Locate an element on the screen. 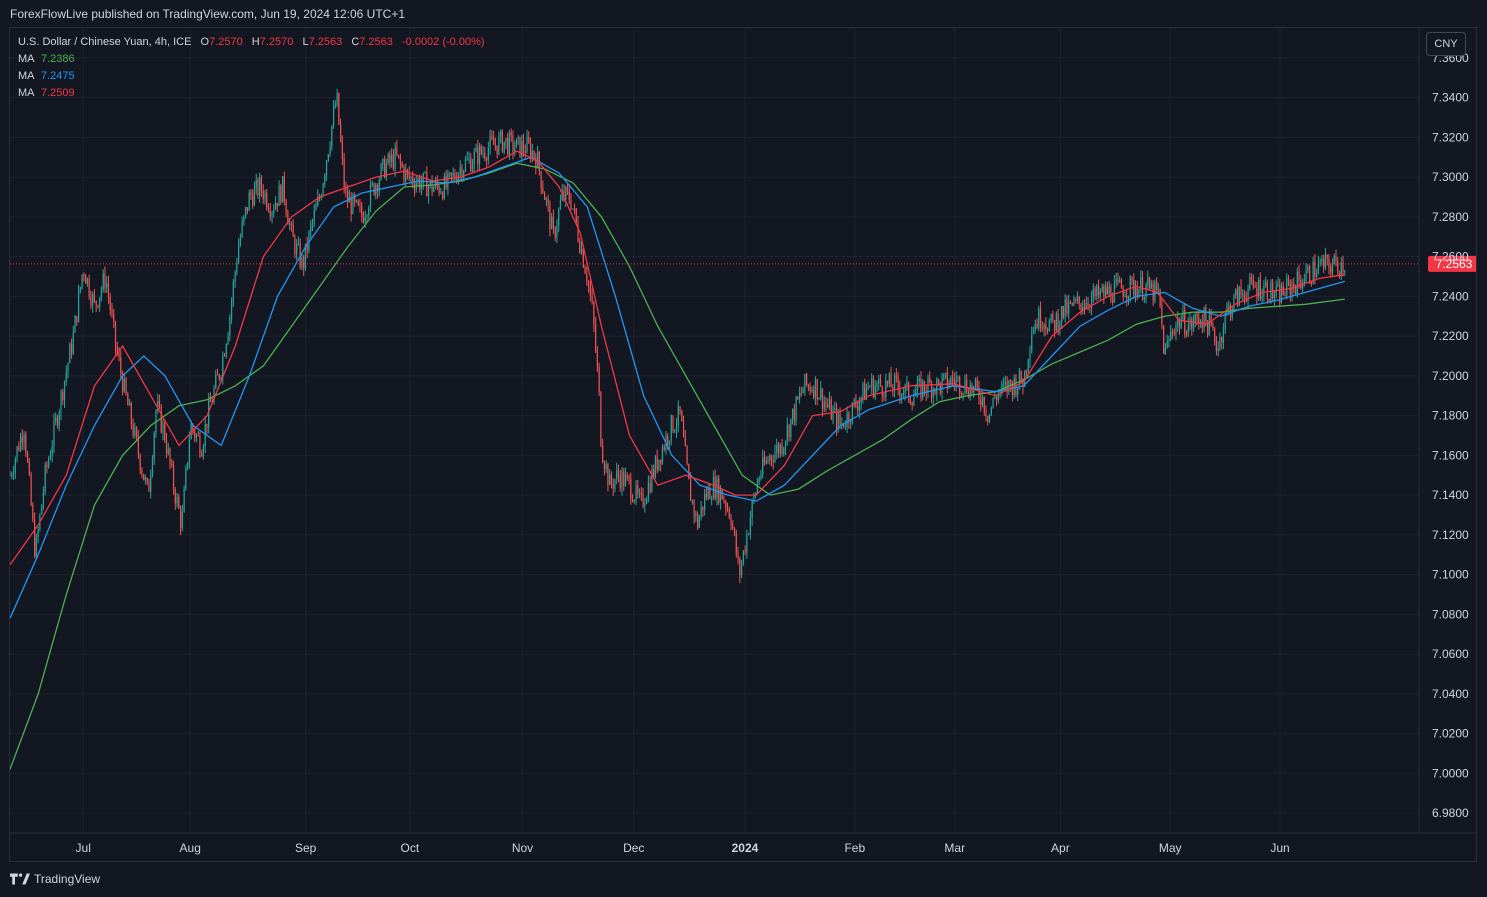  close-value: 7.2563 is located at coordinates (376, 42).